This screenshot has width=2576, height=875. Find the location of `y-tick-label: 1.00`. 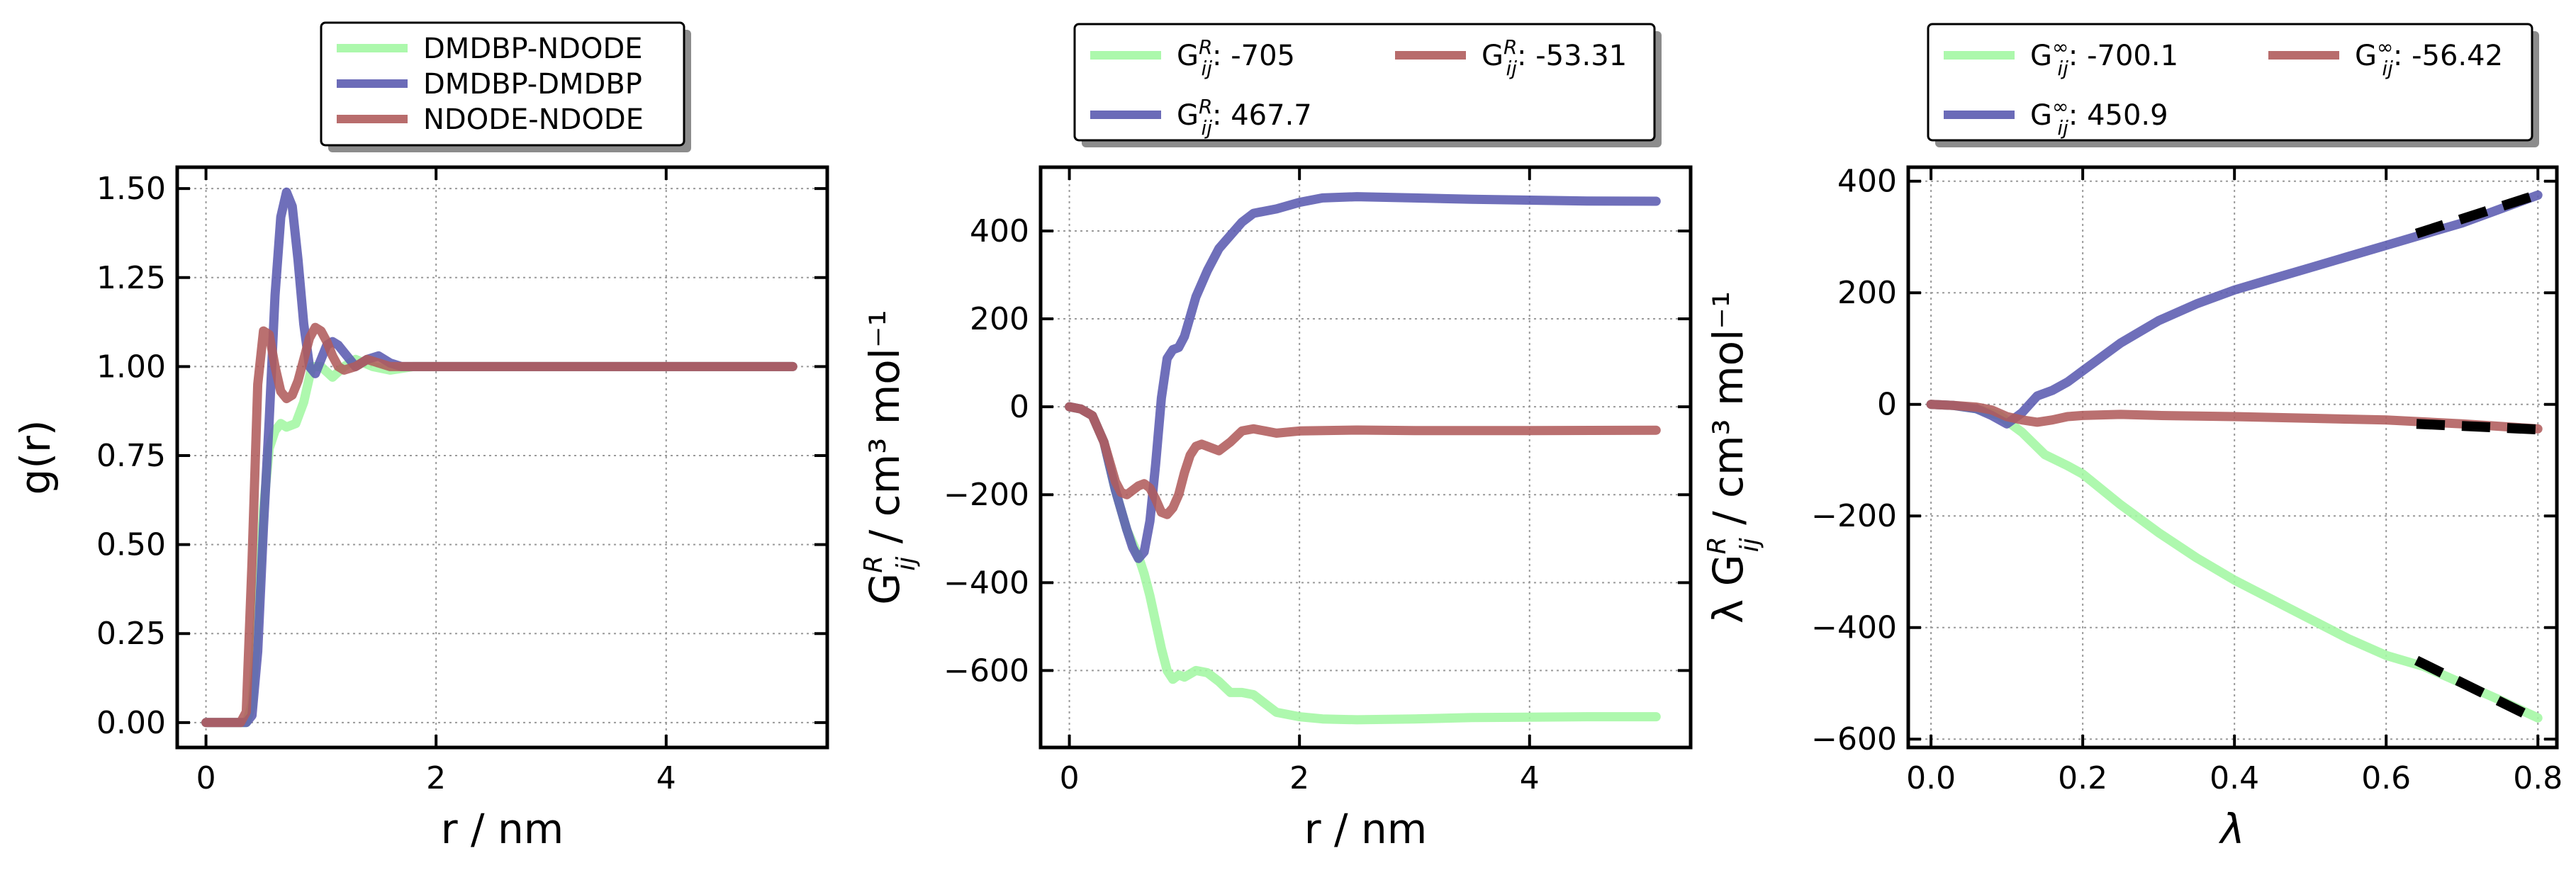

y-tick-label: 1.00 is located at coordinates (131, 367).